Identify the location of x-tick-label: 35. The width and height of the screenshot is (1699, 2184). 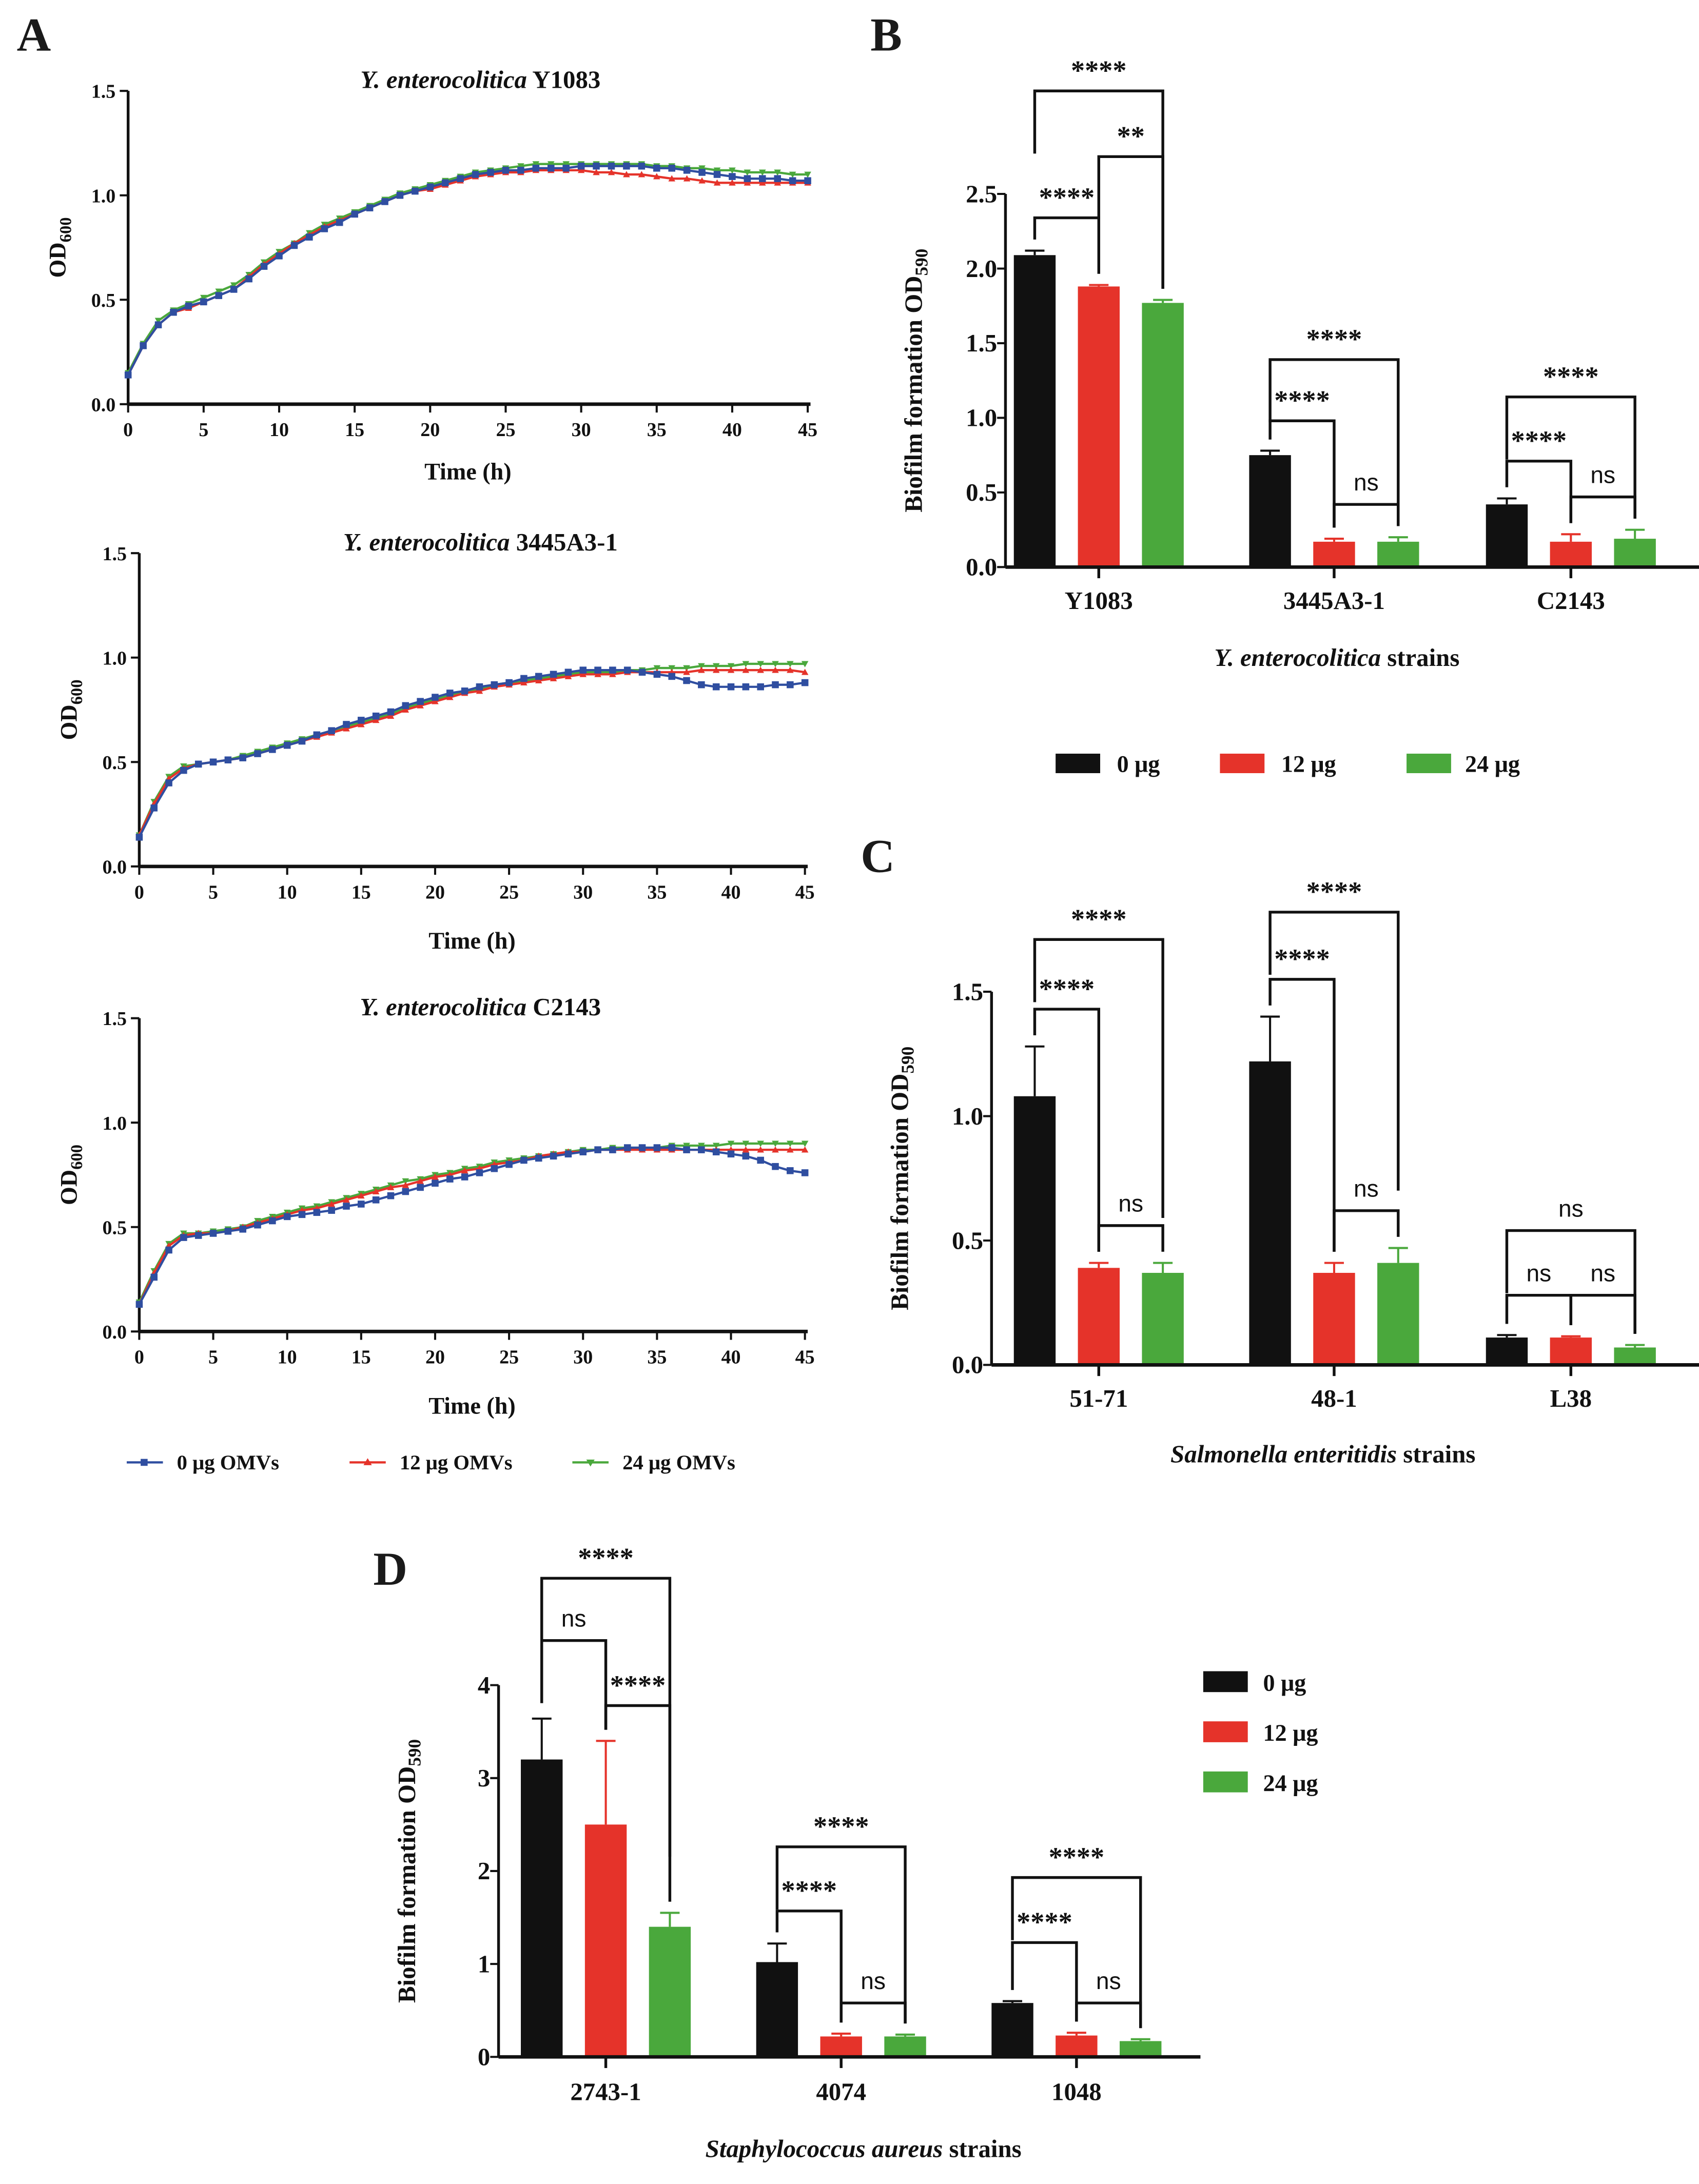
(657, 892).